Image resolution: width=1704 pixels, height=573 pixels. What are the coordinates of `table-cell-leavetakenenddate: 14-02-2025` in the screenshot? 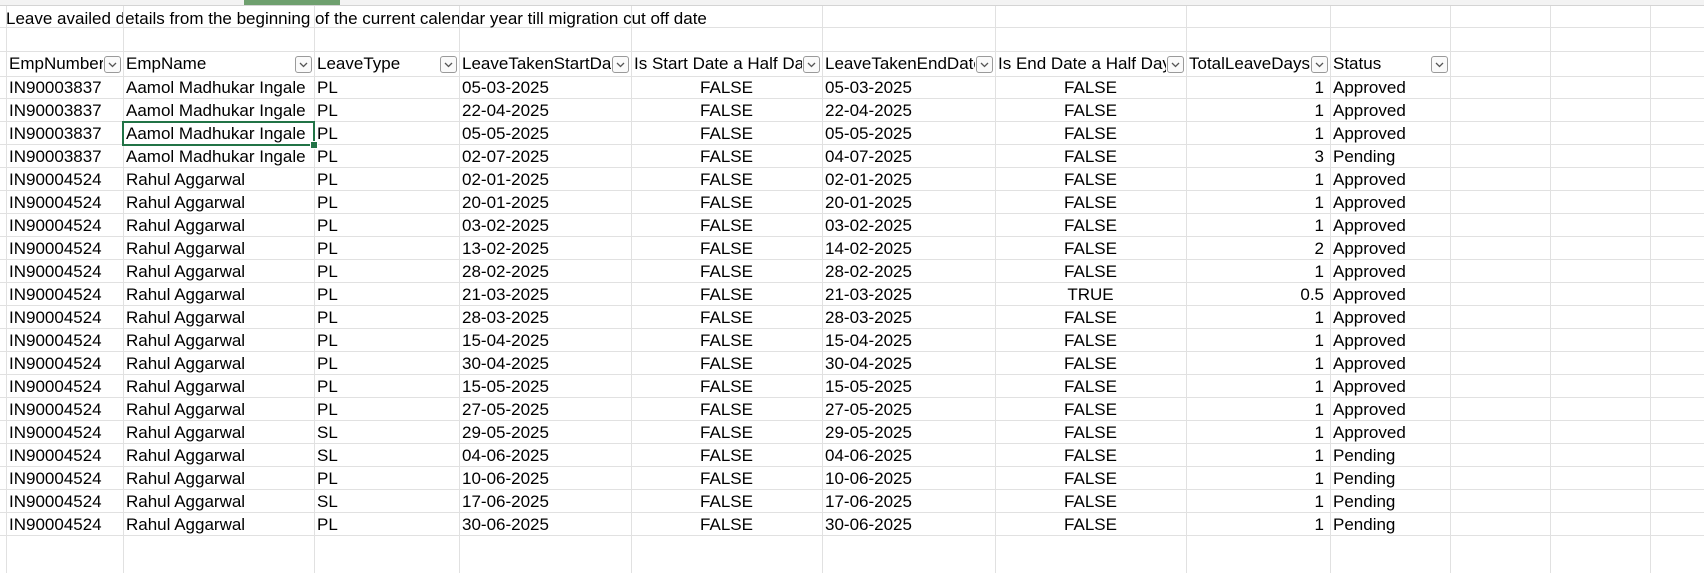 It's located at (868, 248).